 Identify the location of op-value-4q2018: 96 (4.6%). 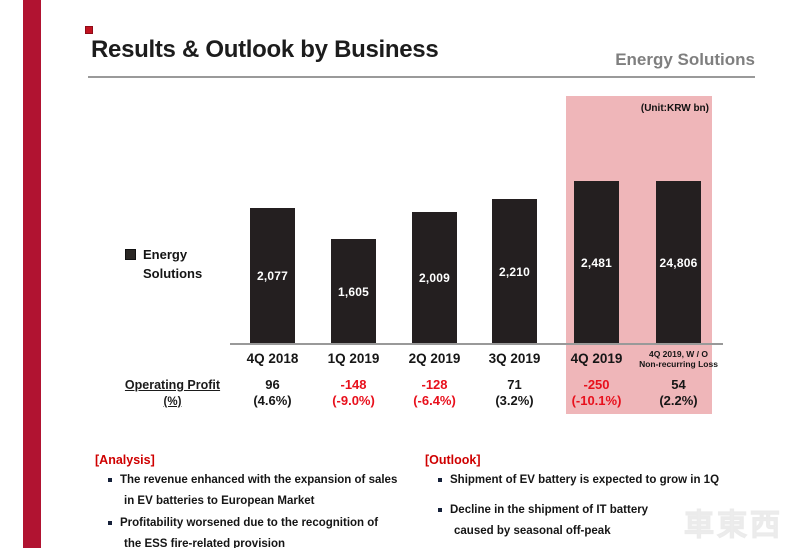
(272, 393).